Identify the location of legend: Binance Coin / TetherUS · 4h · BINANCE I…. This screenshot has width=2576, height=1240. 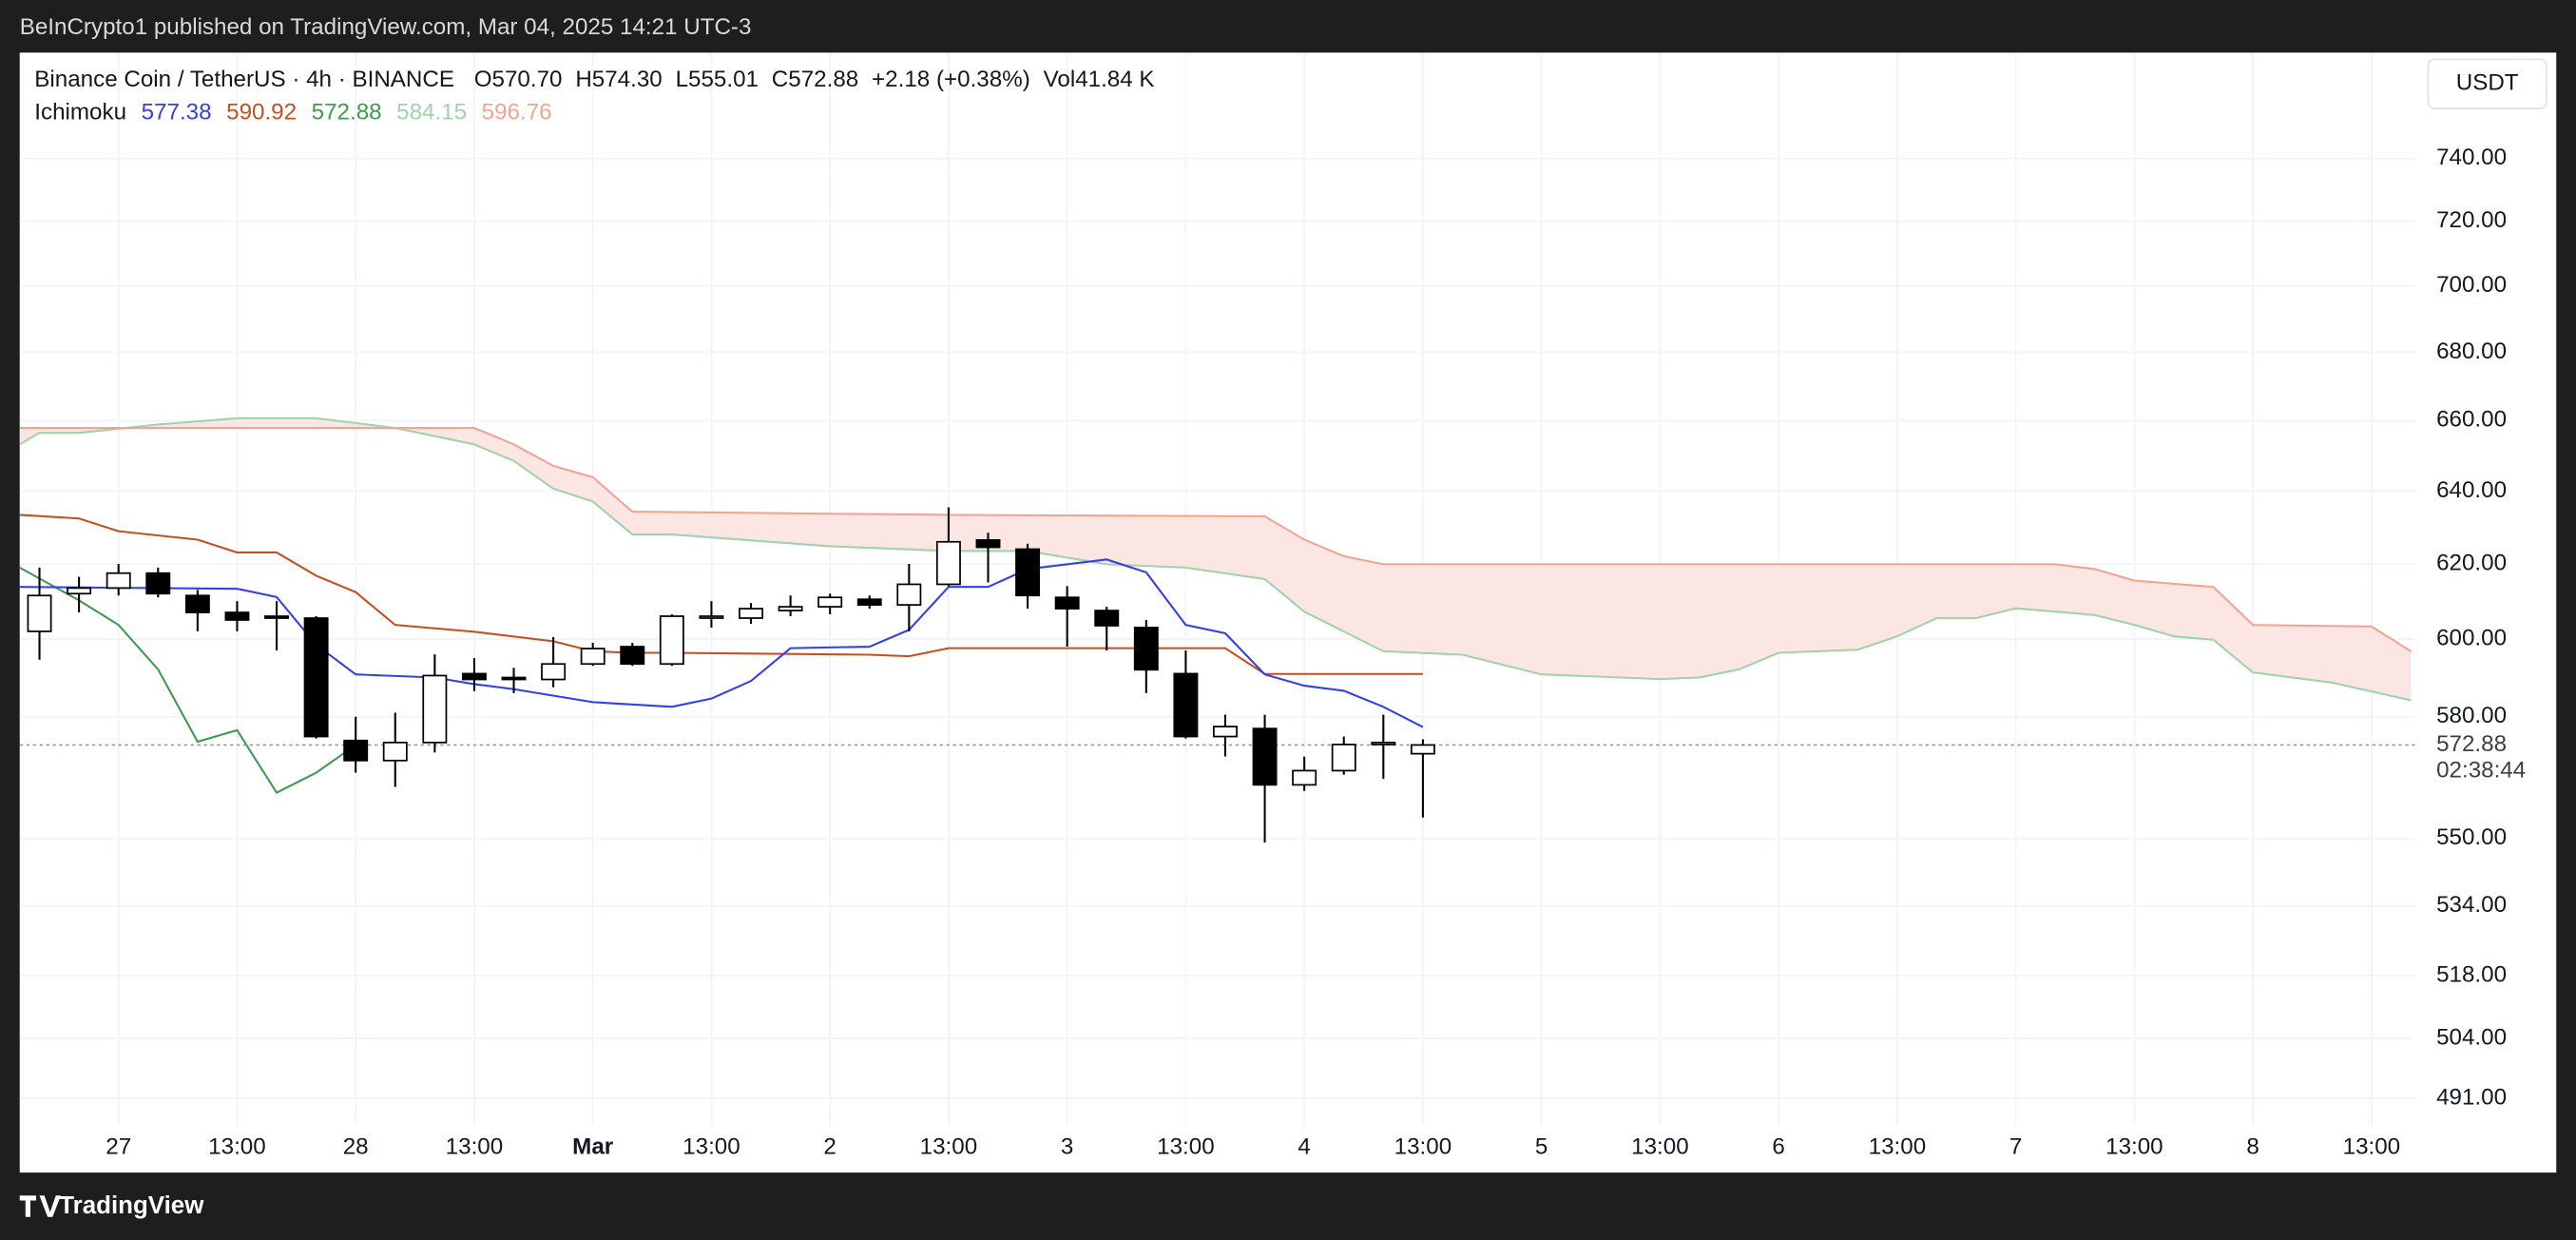
(594, 96).